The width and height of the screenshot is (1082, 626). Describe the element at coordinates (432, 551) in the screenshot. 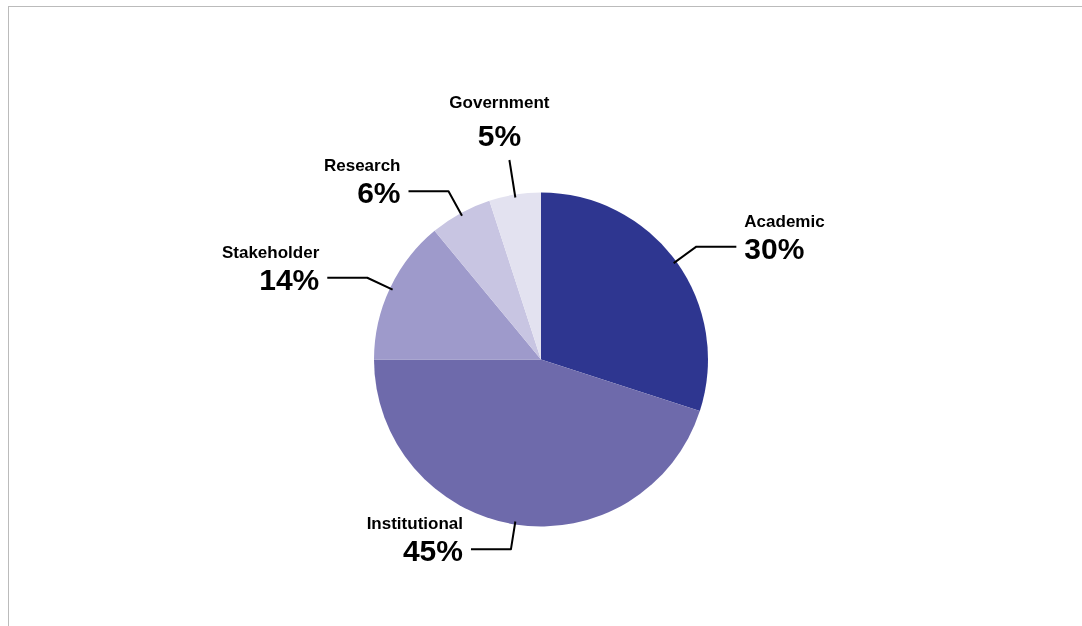

I see `data-label: 45%` at that location.